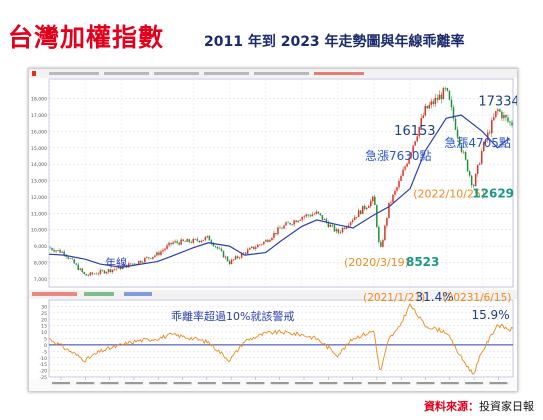 This screenshot has width=543, height=420. I want to click on annotation-rally-7630: 急漲7630點, so click(398, 155).